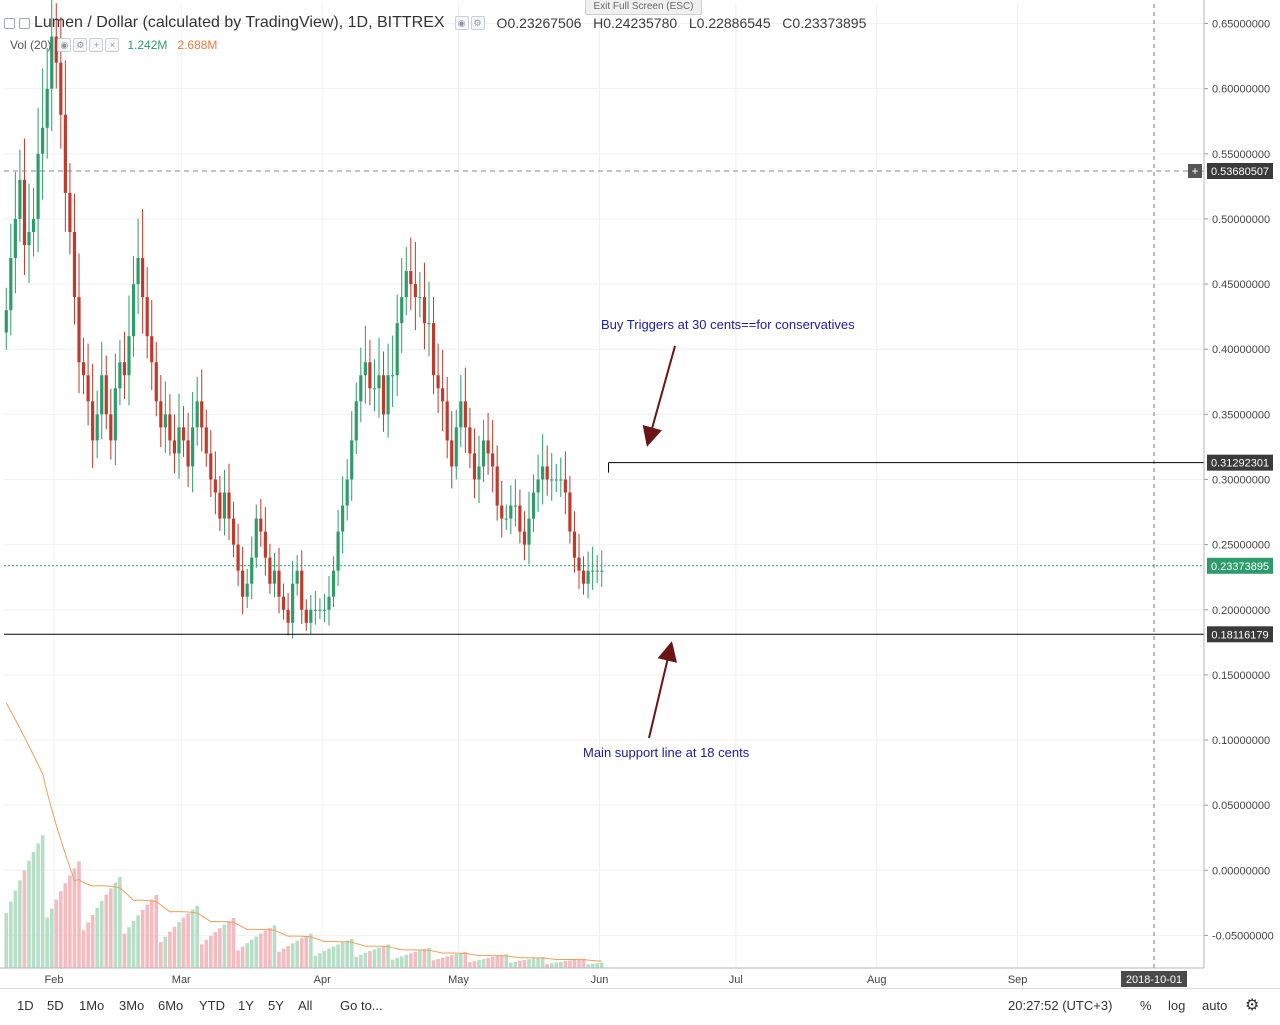 This screenshot has height=1025, width=1280. Describe the element at coordinates (1241, 90) in the screenshot. I see `y-tick-label: 0.60000000` at that location.